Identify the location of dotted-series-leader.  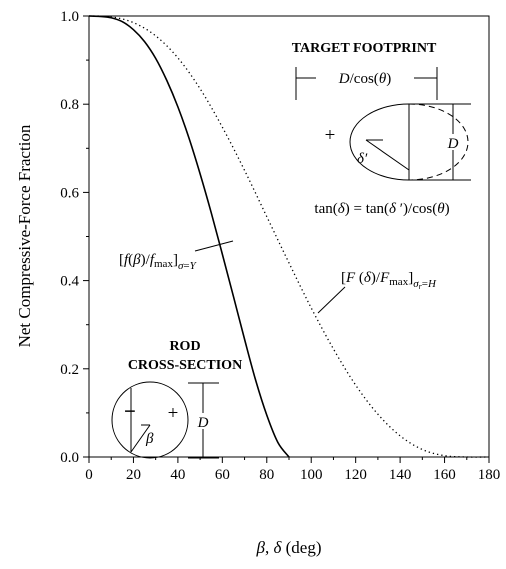
(331, 300).